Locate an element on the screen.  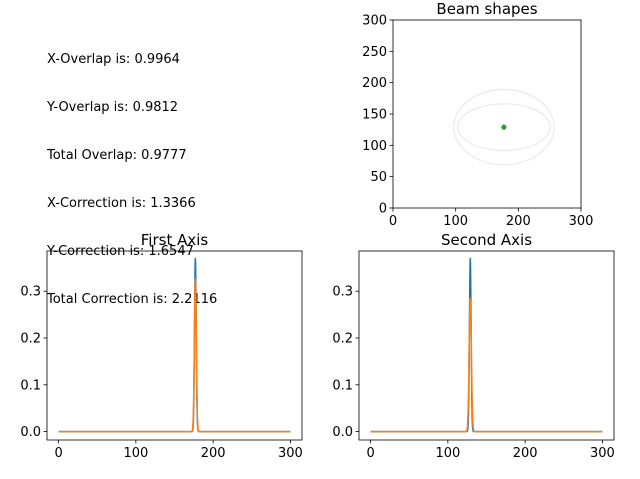
first-xtick-label: 300 is located at coordinates (290, 453).